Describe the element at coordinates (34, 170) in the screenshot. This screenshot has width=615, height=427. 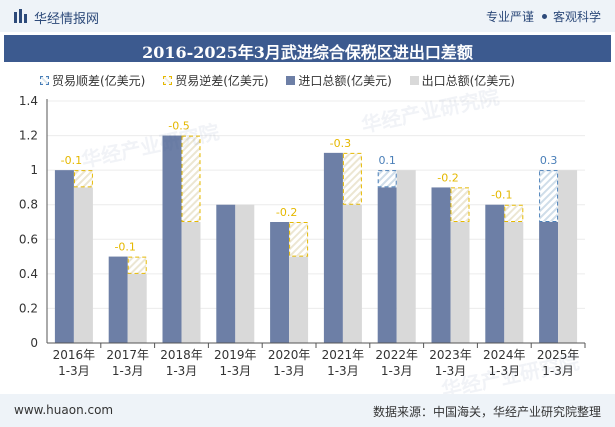
I see `y-tick-label: 1` at that location.